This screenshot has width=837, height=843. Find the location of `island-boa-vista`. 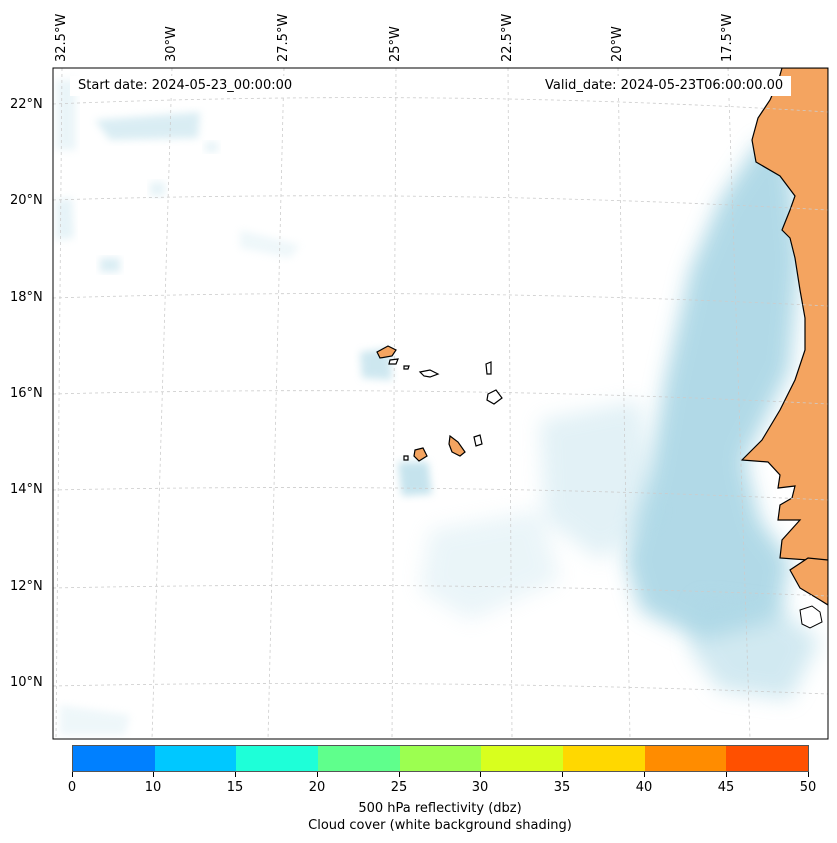

island-boa-vista is located at coordinates (494, 397).